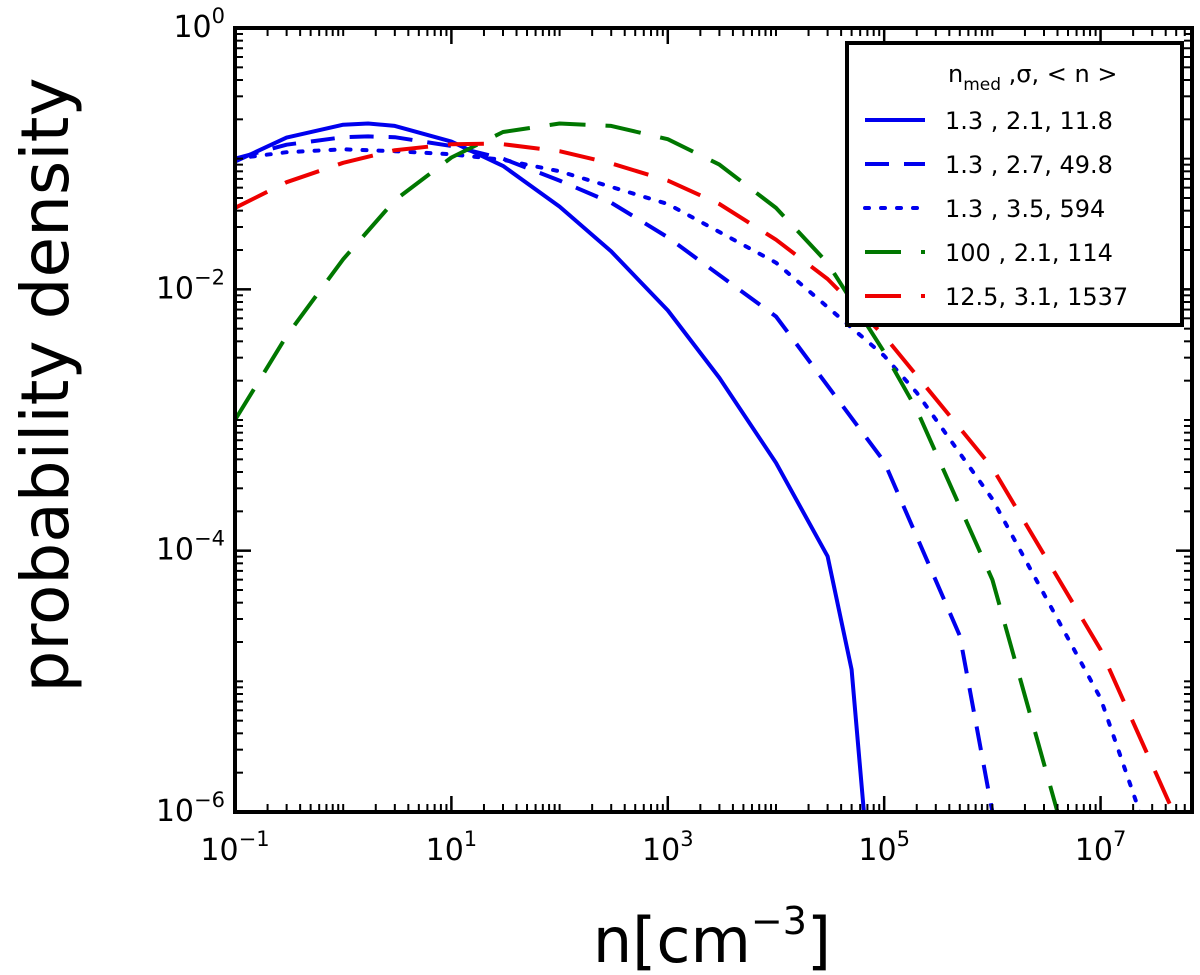  I want to click on x-axis-label: n[cm−3], so click(712, 937).